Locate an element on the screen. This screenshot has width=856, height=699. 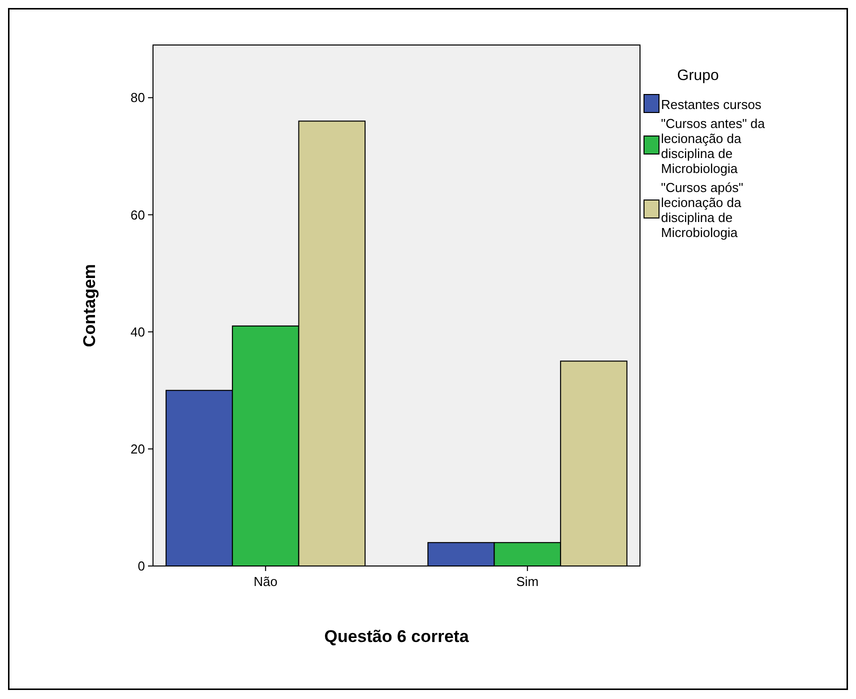
legend-label: Restantes cursos is located at coordinates (711, 104).